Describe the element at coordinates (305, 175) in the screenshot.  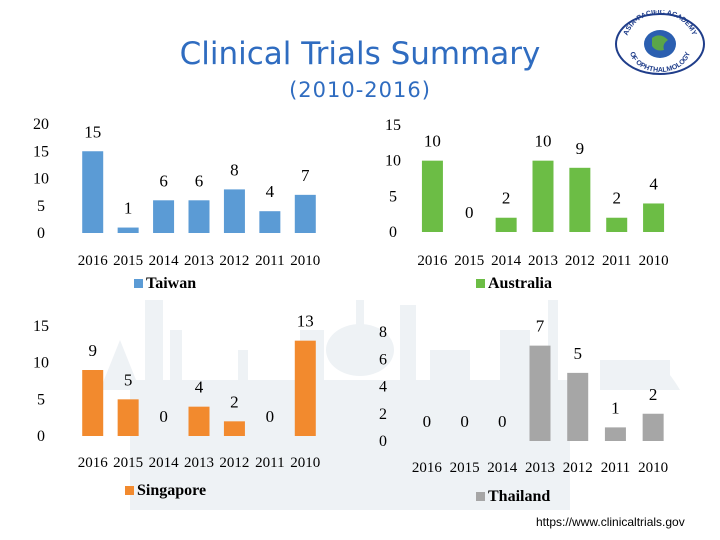
I see `taiwan-value-label: 7` at that location.